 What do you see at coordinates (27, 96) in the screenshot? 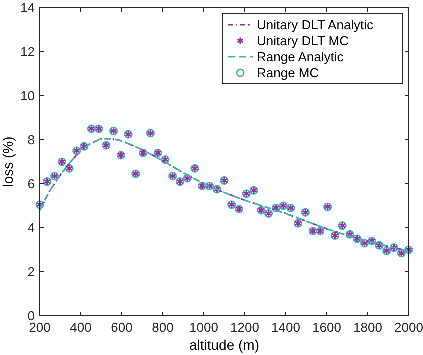
I see `y-tick-label: 10` at bounding box center [27, 96].